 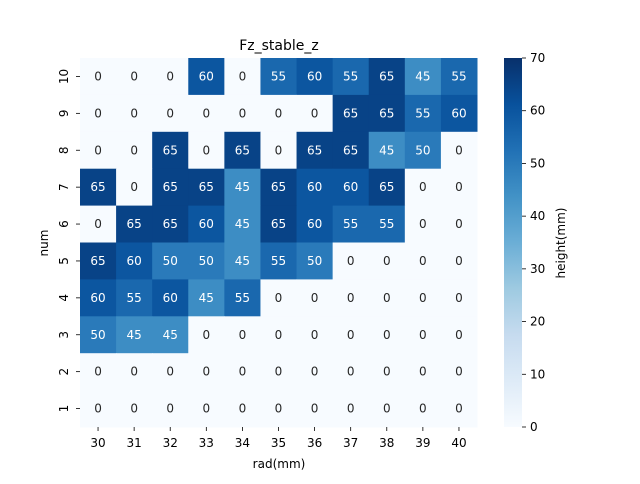 I want to click on y-tick-label: 10, so click(x=64, y=76).